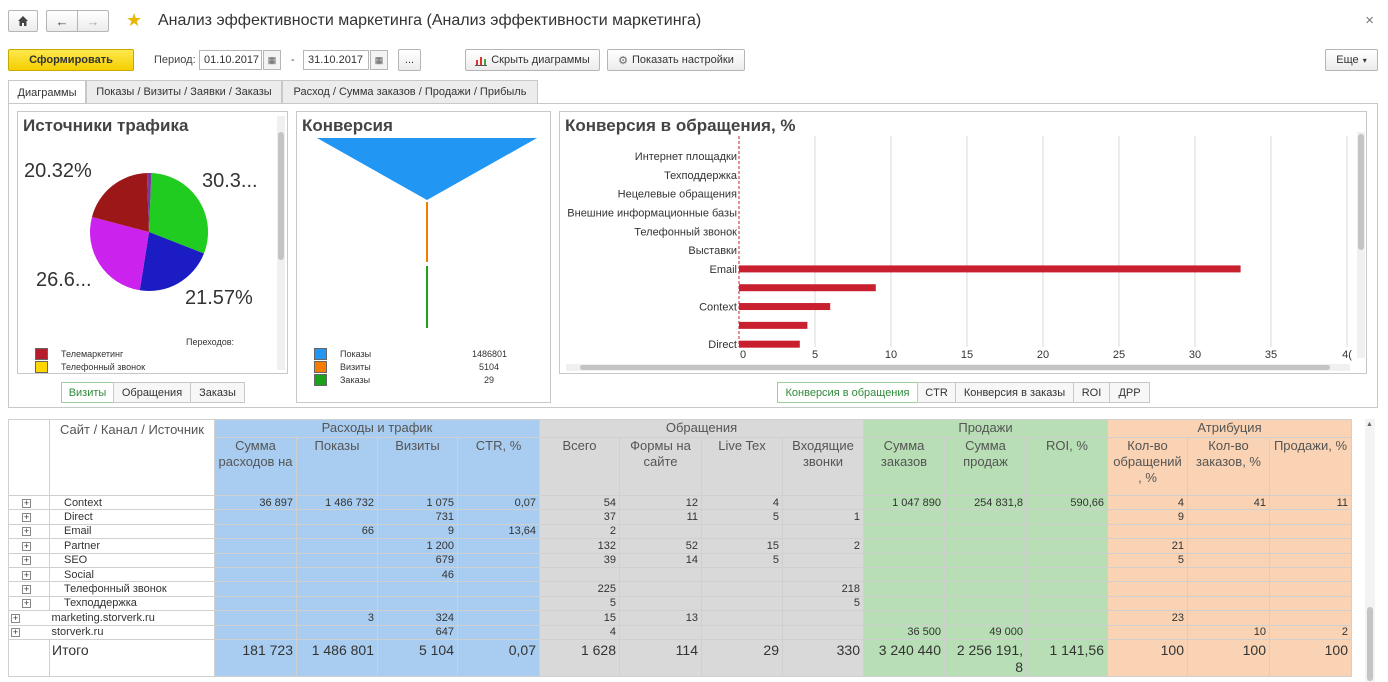 This screenshot has width=1388, height=682. What do you see at coordinates (936, 392) in the screenshot?
I see `chart-switch-ctr: CTR` at bounding box center [936, 392].